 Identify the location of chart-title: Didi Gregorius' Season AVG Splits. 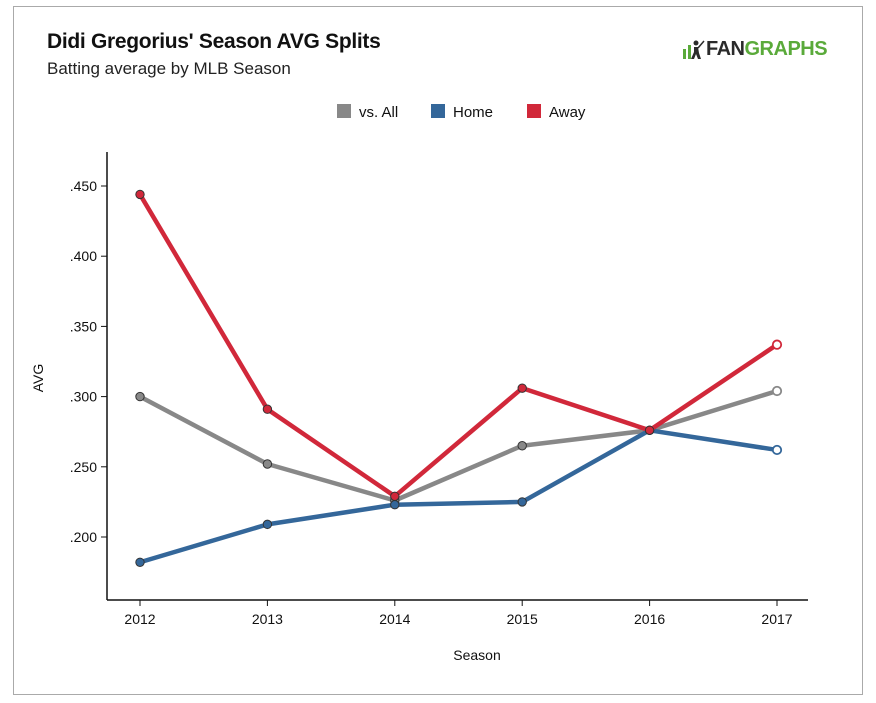
(214, 41).